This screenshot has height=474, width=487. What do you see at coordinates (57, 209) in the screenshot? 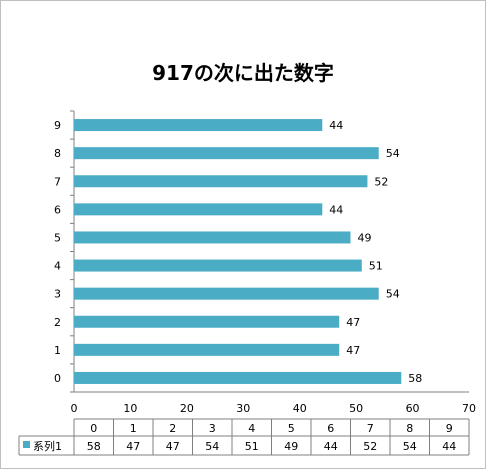
I see `y-tick-label-6: 6` at bounding box center [57, 209].